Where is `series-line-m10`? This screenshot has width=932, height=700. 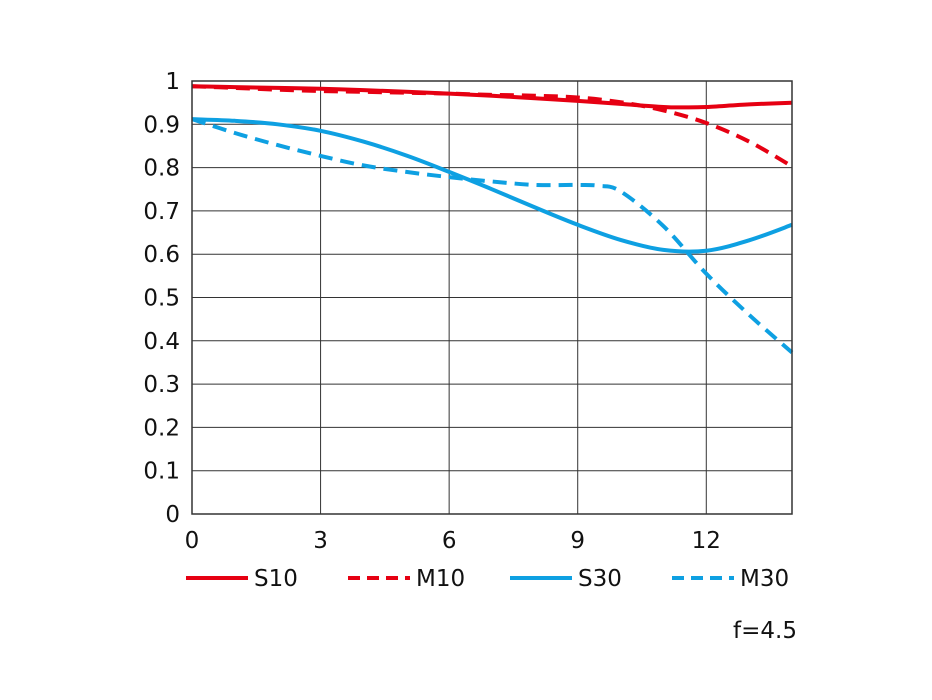 series-line-m10 is located at coordinates (492, 126).